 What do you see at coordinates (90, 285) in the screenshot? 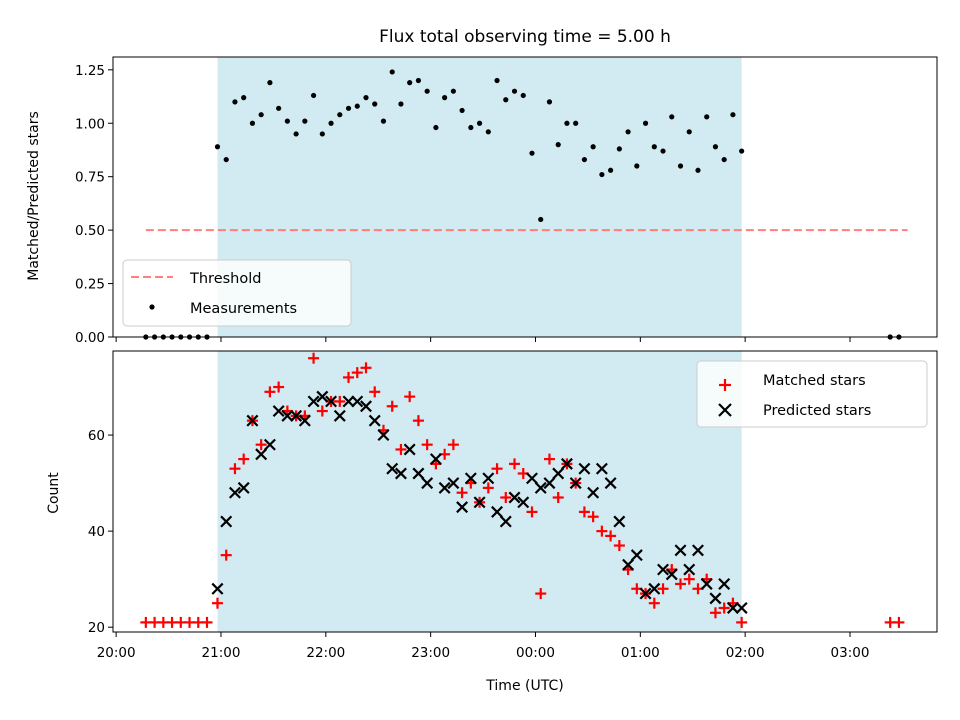
I see `y-tick-label: 0.25` at bounding box center [90, 285].